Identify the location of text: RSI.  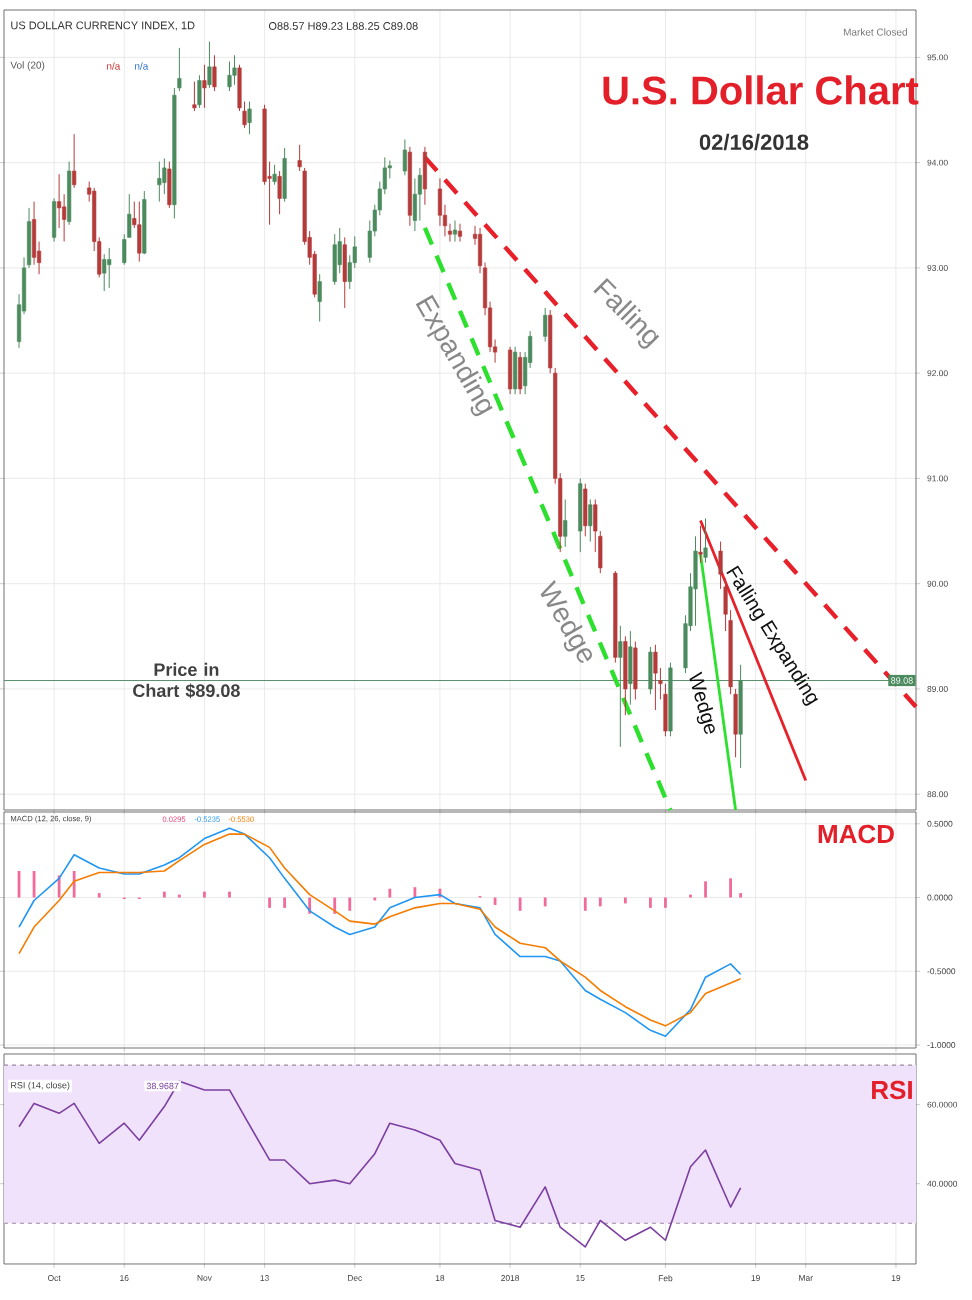
(892, 1090).